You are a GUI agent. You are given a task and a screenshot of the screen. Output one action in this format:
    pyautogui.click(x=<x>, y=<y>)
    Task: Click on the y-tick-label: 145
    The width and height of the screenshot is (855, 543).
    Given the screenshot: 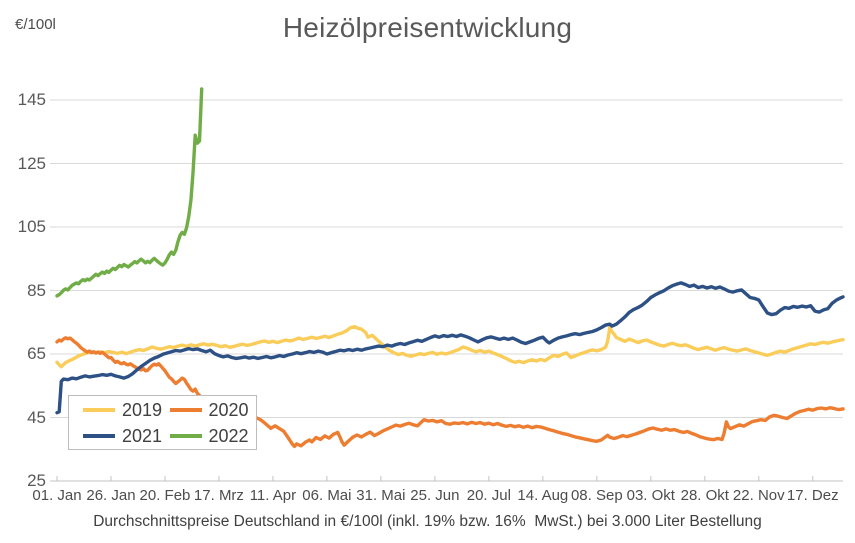 What is the action you would take?
    pyautogui.click(x=31, y=99)
    